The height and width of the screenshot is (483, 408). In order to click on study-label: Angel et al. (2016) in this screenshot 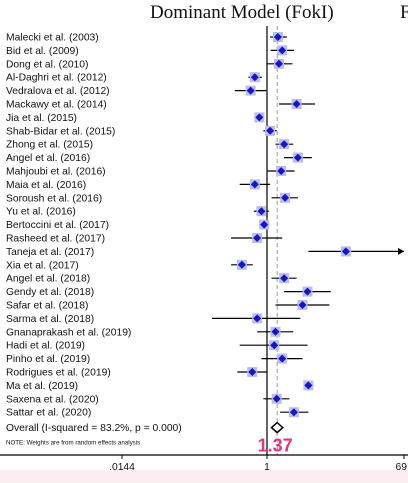, I will do `click(48, 158)`.